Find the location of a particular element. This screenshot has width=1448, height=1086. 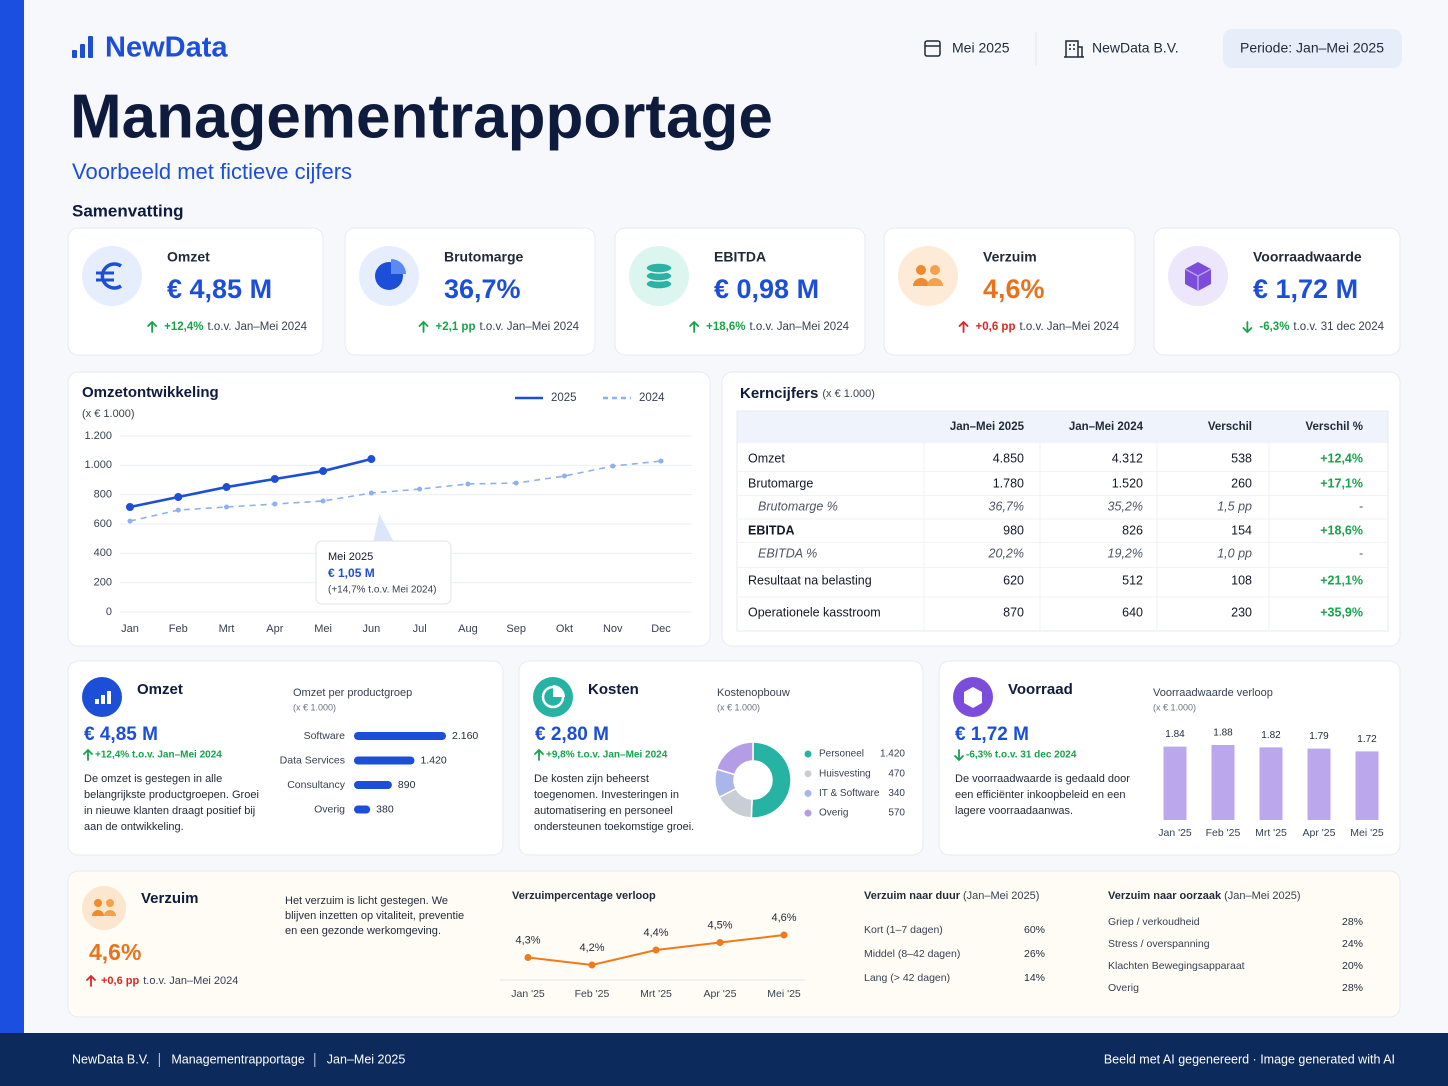

kpi-change: -6,3% t.o.v. 31 dec 2024 is located at coordinates (1321, 327).